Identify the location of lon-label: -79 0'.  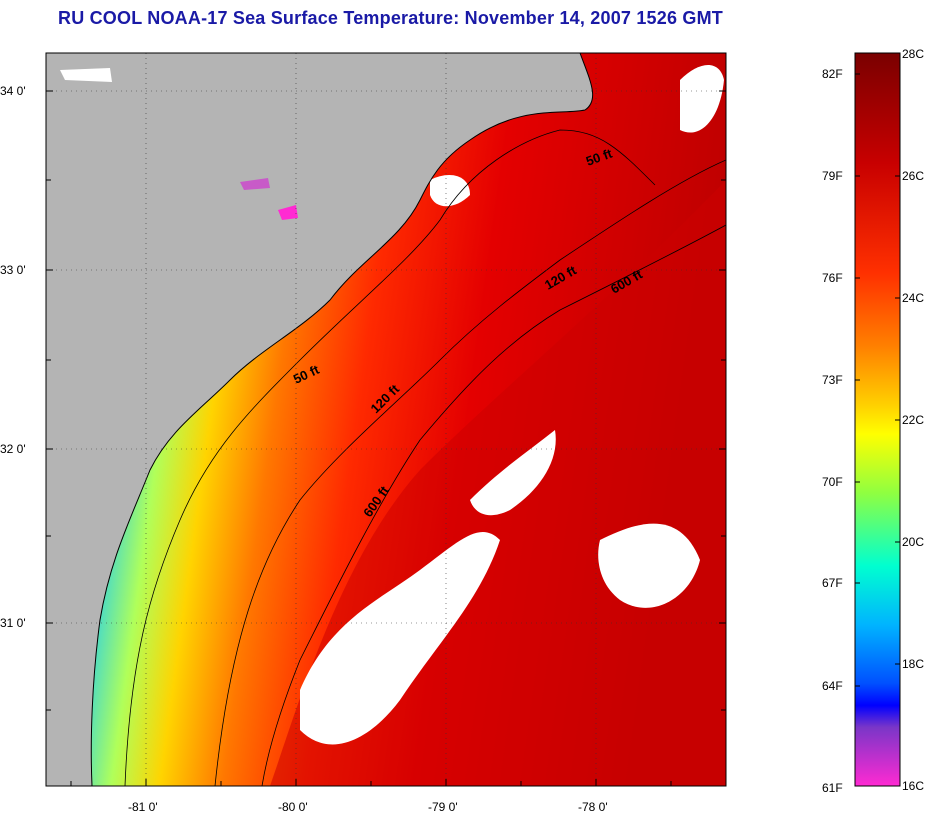
(443, 807).